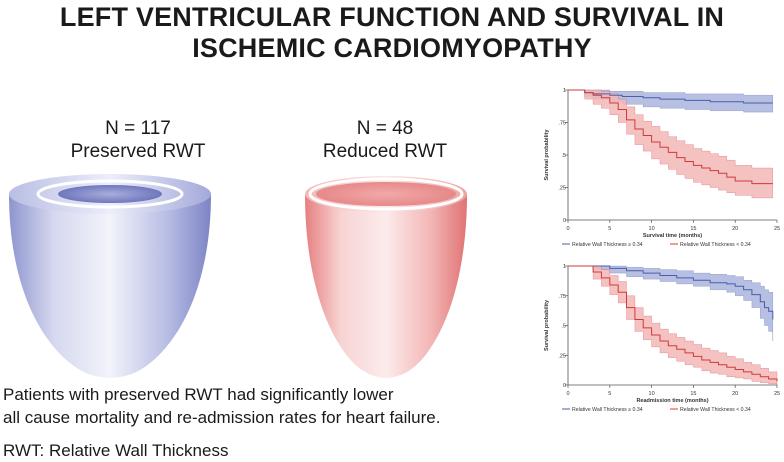  I want to click on reduced-heart-ring, so click(386, 194).